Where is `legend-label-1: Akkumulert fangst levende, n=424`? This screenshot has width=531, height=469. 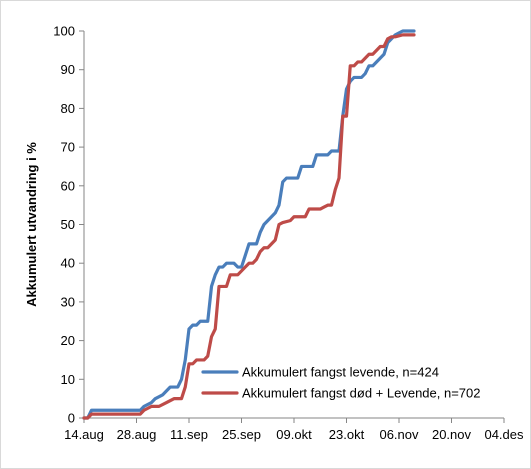
legend-label-1: Akkumulert fangst levende, n=424 is located at coordinates (340, 372).